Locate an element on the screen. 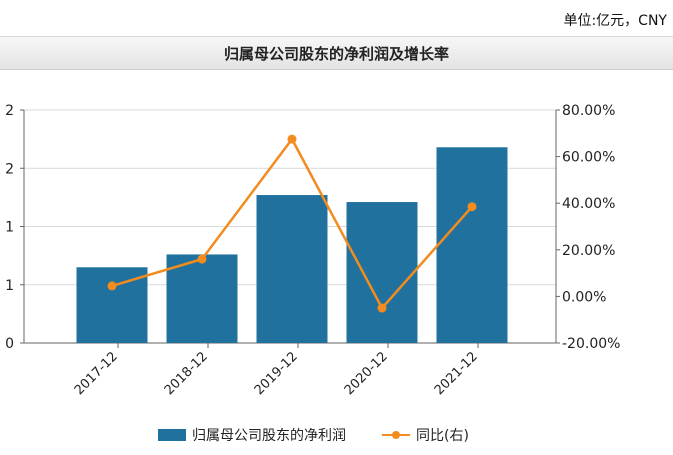 This screenshot has height=455, width=673. x-tick-label: 2020-12 is located at coordinates (366, 373).